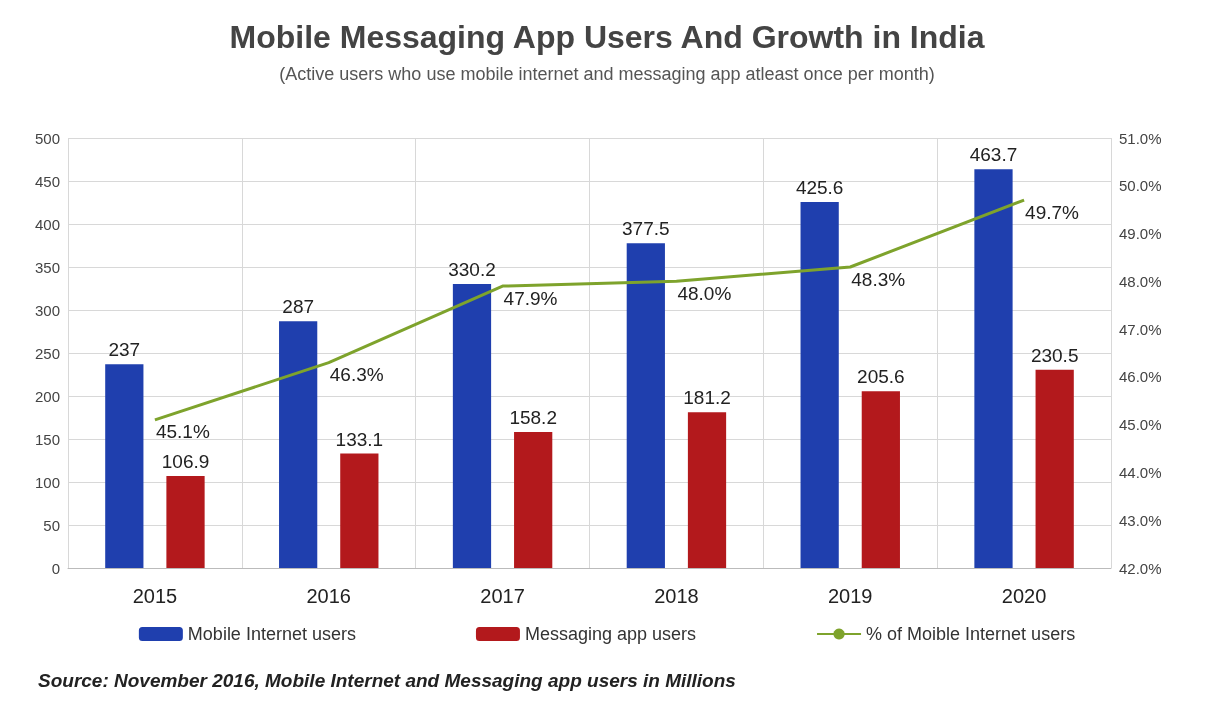  What do you see at coordinates (472, 270) in the screenshot?
I see `data-label: 330.2` at bounding box center [472, 270].